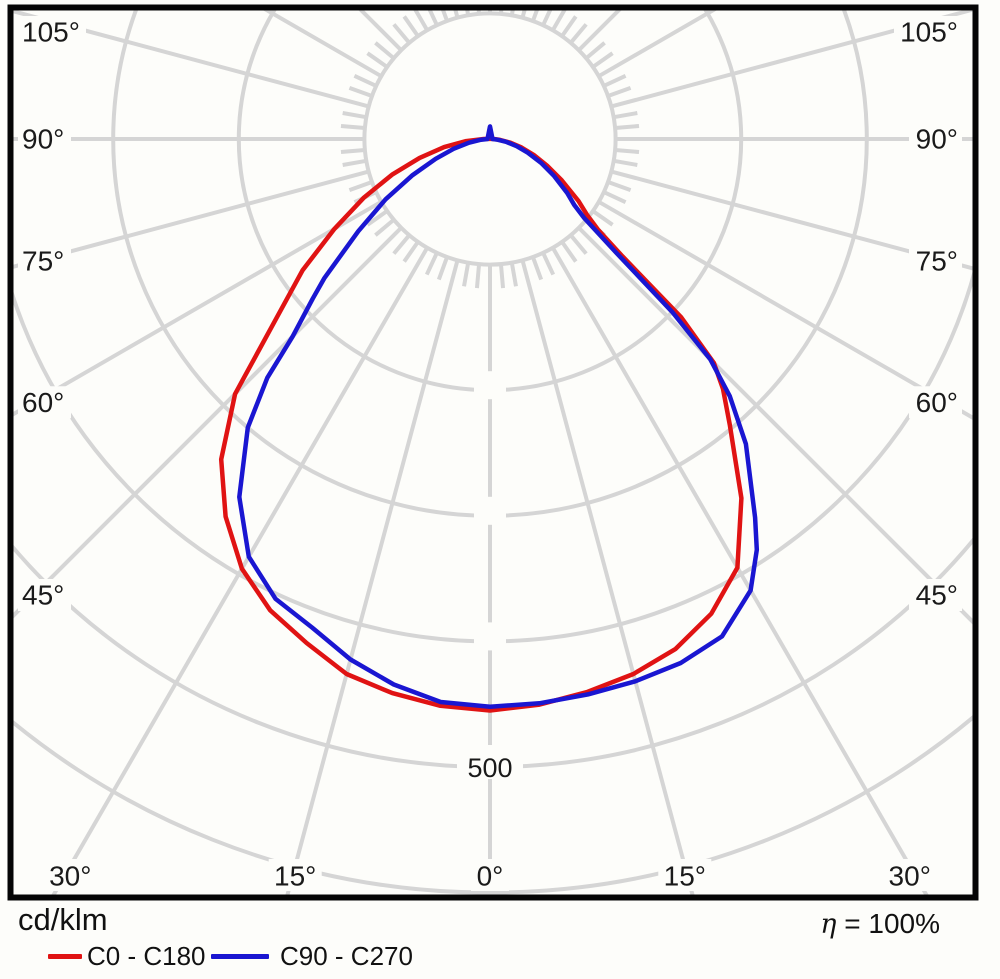 This screenshot has height=979, width=1000. What do you see at coordinates (65, 956) in the screenshot?
I see `legend-swatch-c0-c180` at bounding box center [65, 956].